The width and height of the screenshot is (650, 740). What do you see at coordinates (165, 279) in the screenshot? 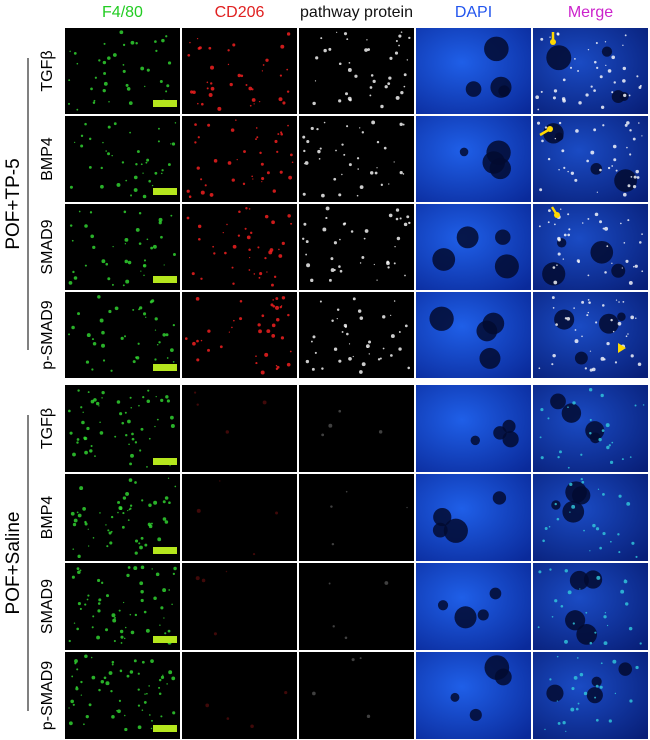
I see `scale-bar` at bounding box center [165, 279].